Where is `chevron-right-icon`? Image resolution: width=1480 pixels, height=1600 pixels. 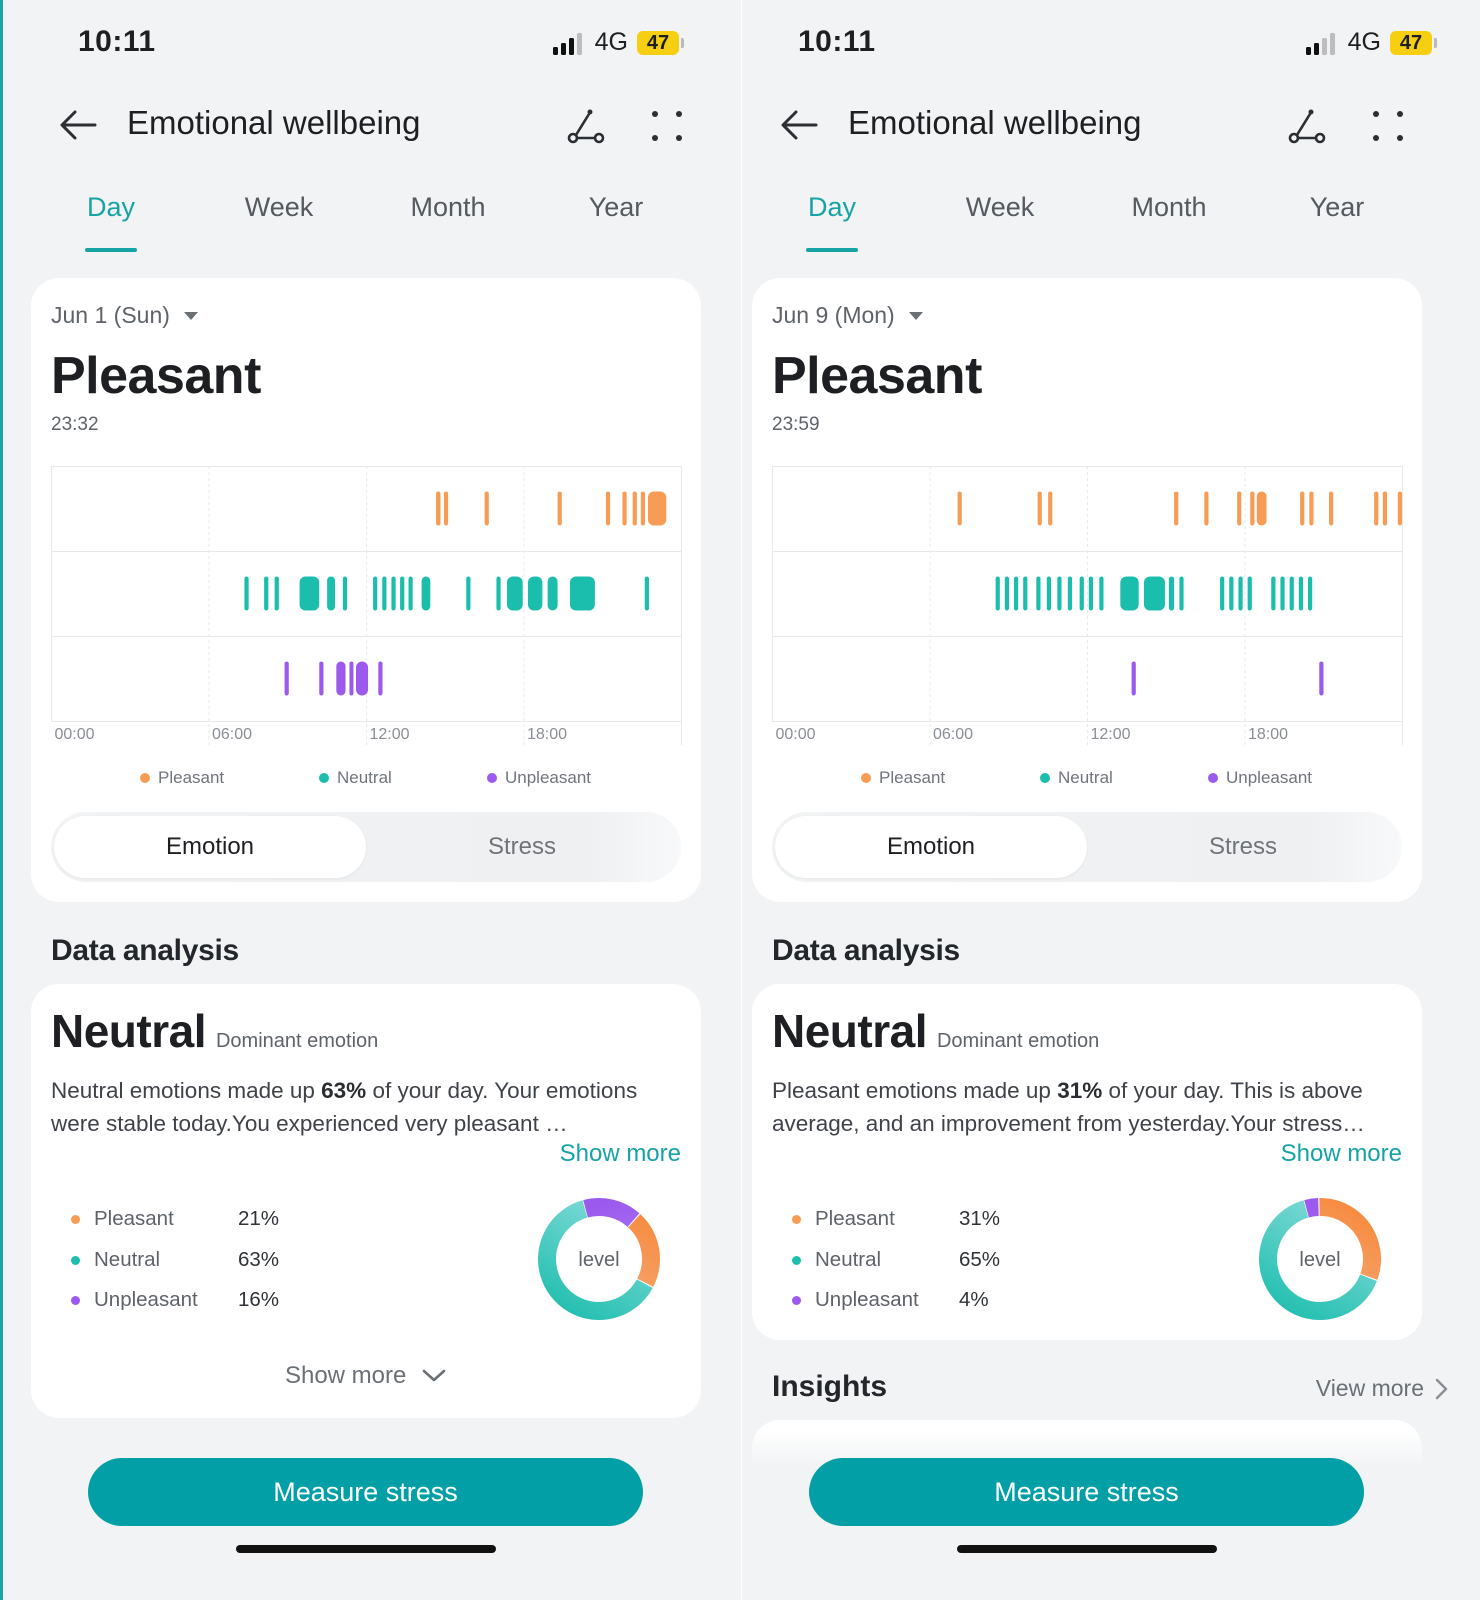 chevron-right-icon is located at coordinates (1441, 1388).